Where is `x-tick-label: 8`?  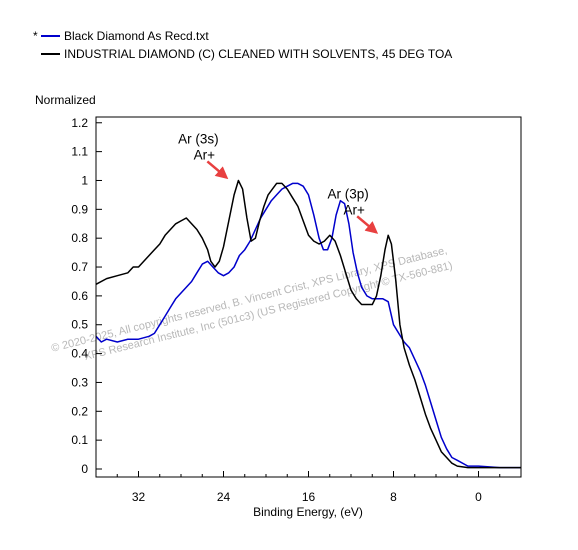 x-tick-label: 8 is located at coordinates (393, 497).